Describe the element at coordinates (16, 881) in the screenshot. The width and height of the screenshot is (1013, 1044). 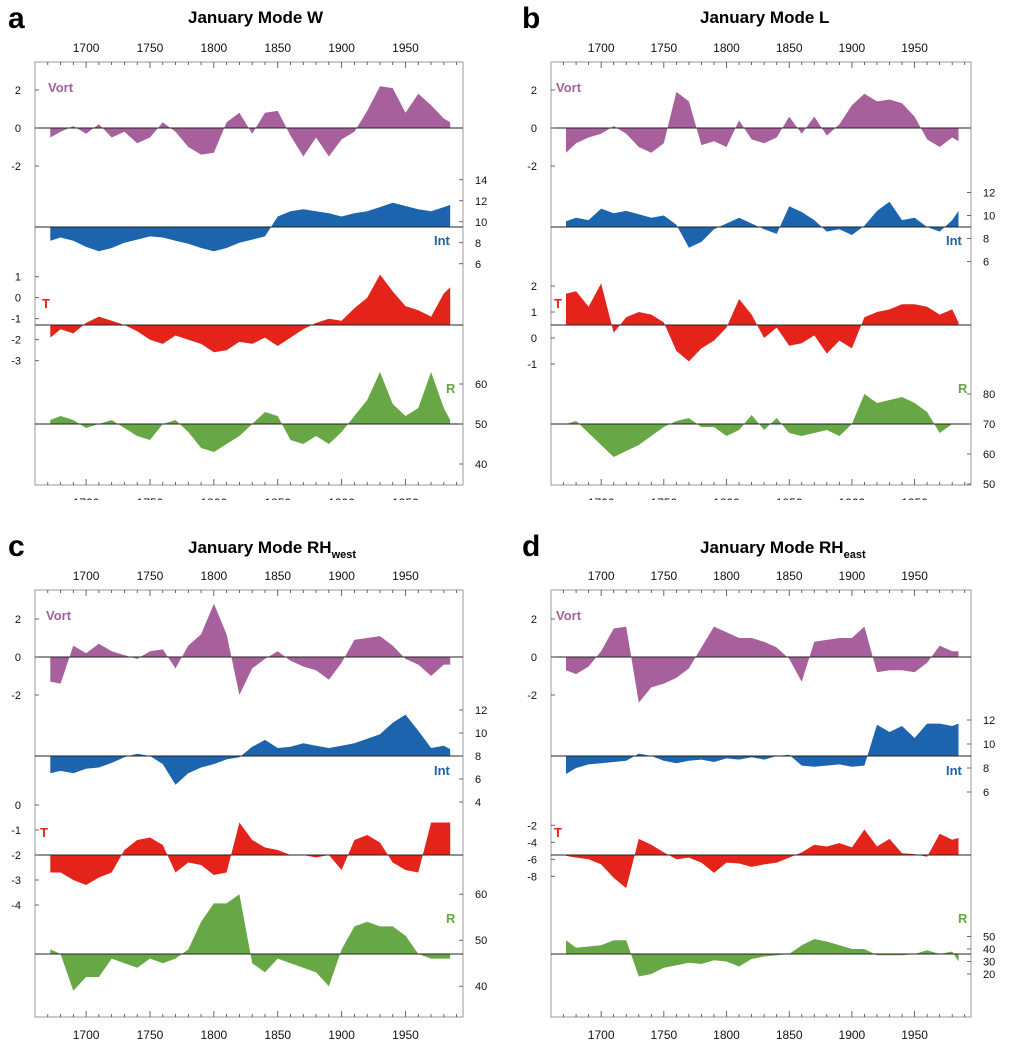
I see `left-axis-tick-label: -3` at that location.